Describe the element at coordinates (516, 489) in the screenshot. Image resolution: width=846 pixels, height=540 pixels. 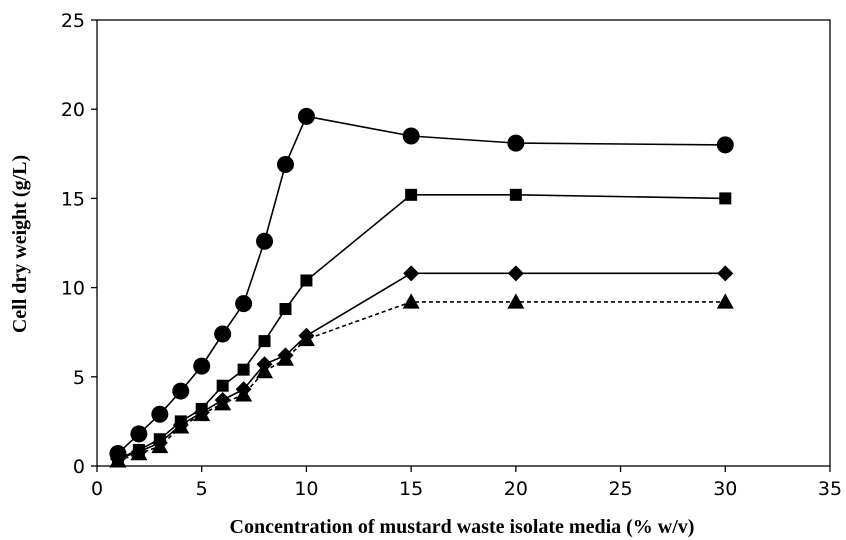
I see `x-tick-label: 20` at that location.